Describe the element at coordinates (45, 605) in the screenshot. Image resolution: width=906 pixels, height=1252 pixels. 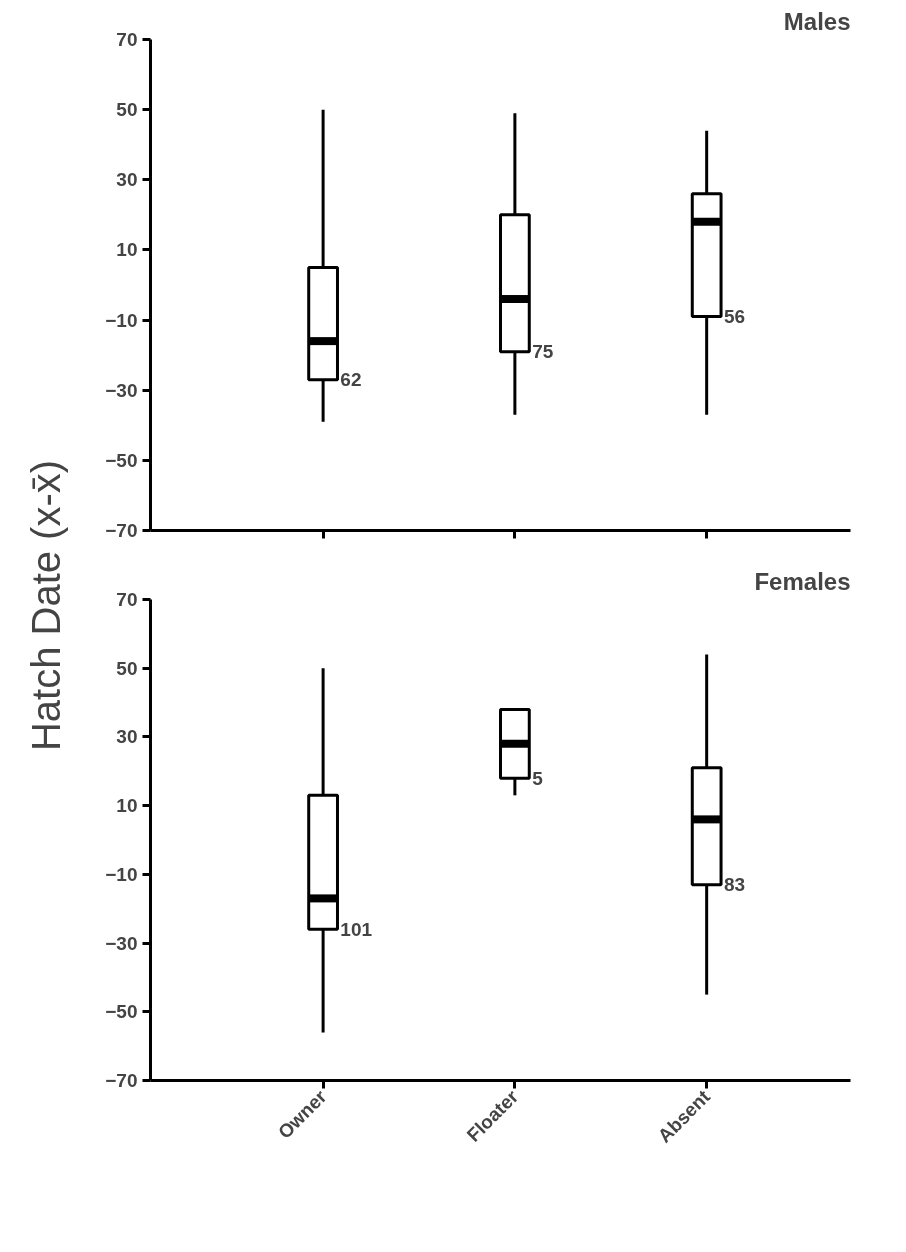
I see `y-axis-title: Hatch Date (x-x̄)` at that location.